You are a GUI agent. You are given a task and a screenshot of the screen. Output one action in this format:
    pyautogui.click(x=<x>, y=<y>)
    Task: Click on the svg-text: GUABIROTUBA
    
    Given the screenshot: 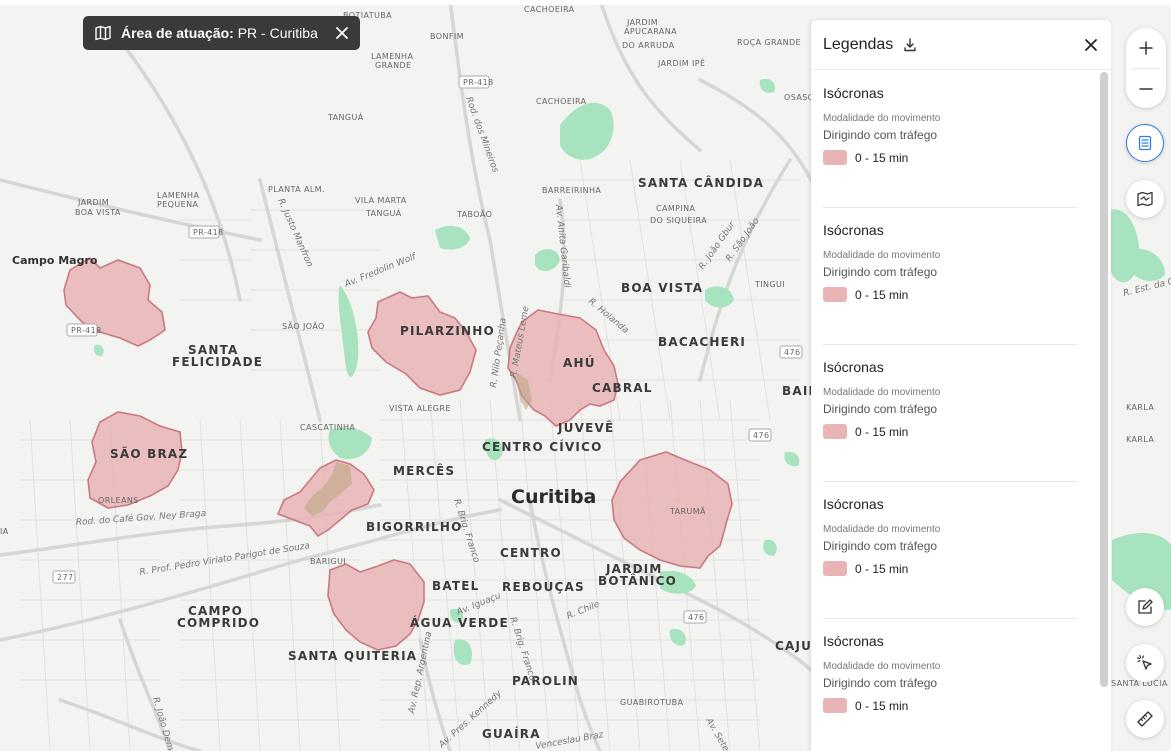 What is the action you would take?
    pyautogui.click(x=651, y=702)
    